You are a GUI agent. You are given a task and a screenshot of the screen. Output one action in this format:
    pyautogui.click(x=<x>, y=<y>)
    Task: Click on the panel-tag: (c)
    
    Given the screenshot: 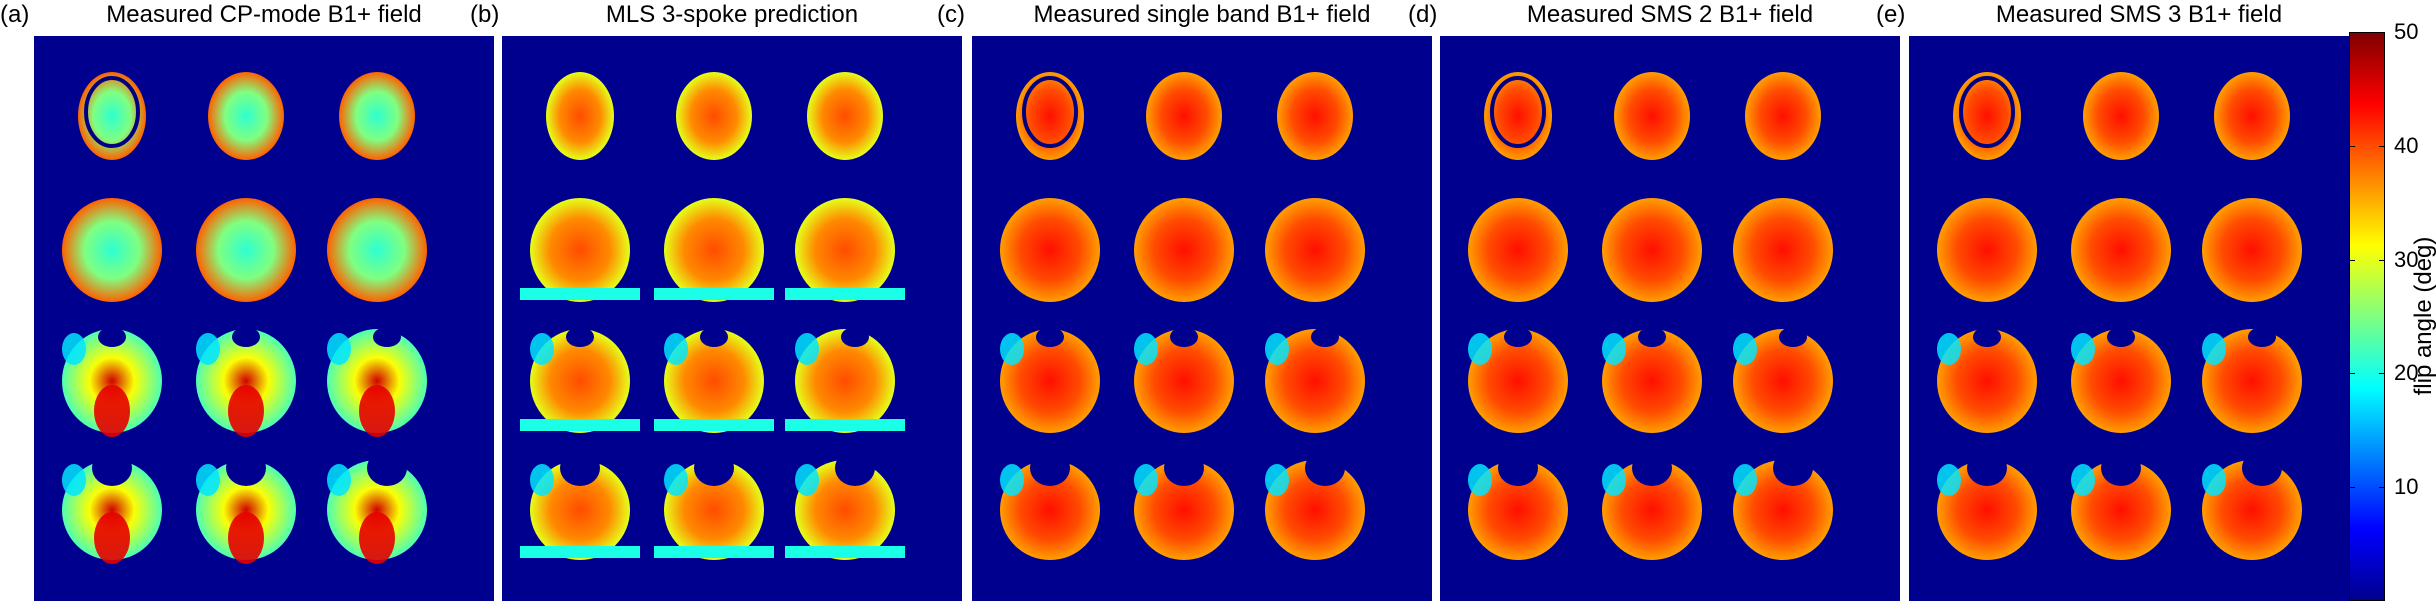 What is the action you would take?
    pyautogui.click(x=951, y=14)
    